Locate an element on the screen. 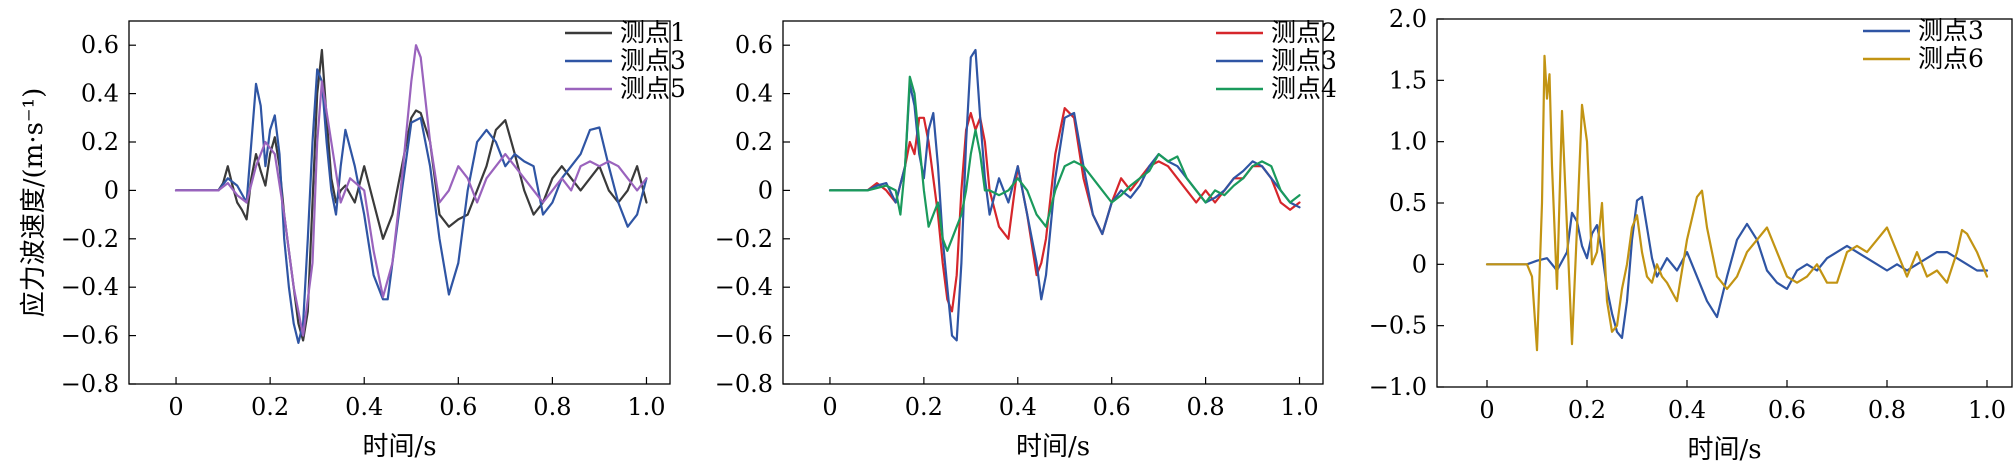  y-axis-title: 应力波速度/(m·s⁻¹) is located at coordinates (34, 202).